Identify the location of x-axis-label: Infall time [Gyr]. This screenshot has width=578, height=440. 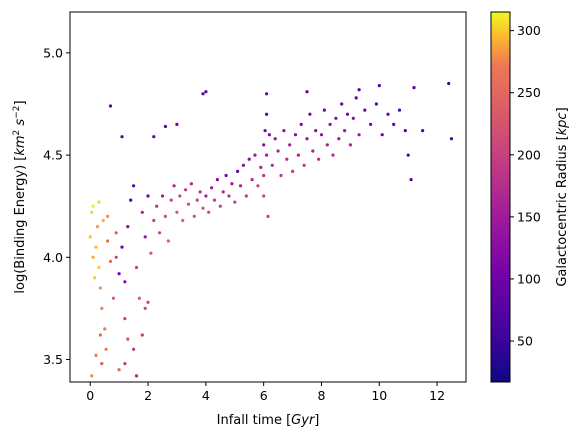
(268, 420).